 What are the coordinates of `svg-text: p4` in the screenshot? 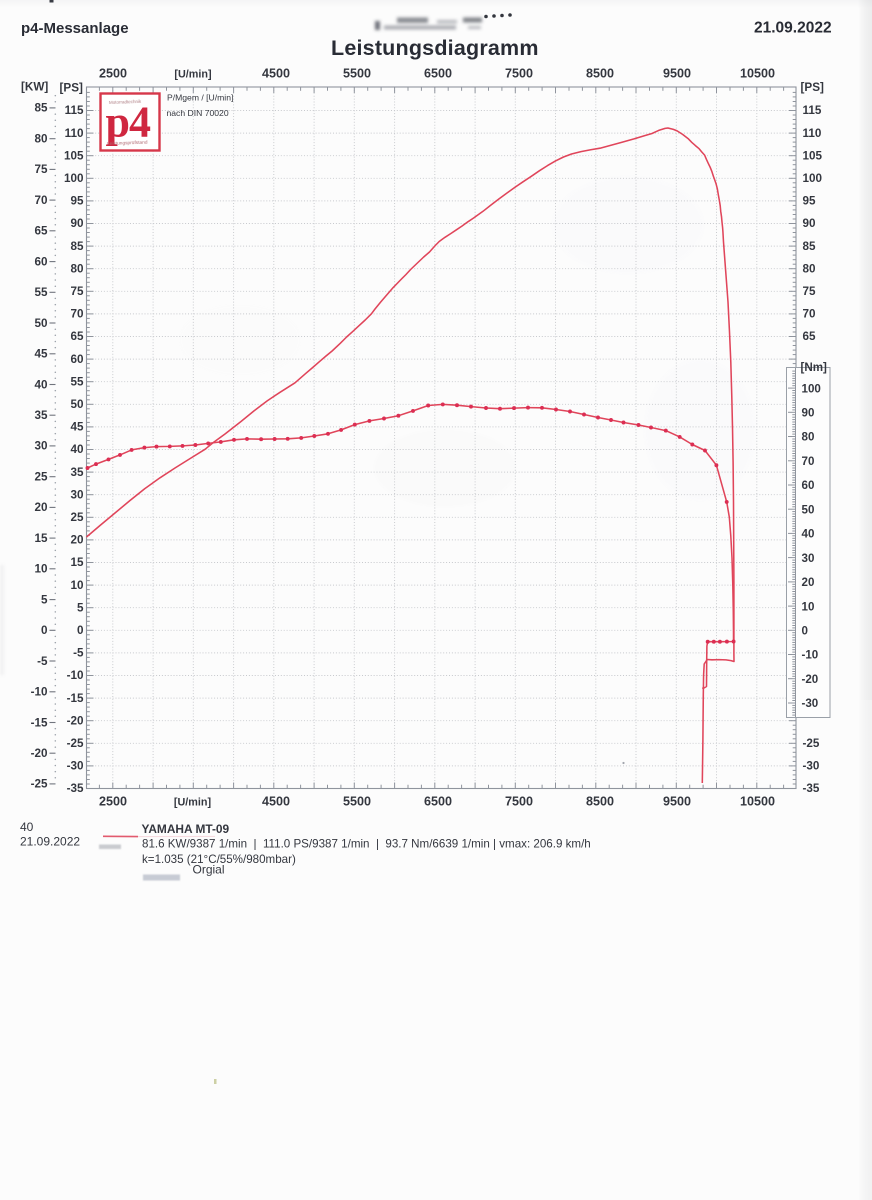 It's located at (128, 122).